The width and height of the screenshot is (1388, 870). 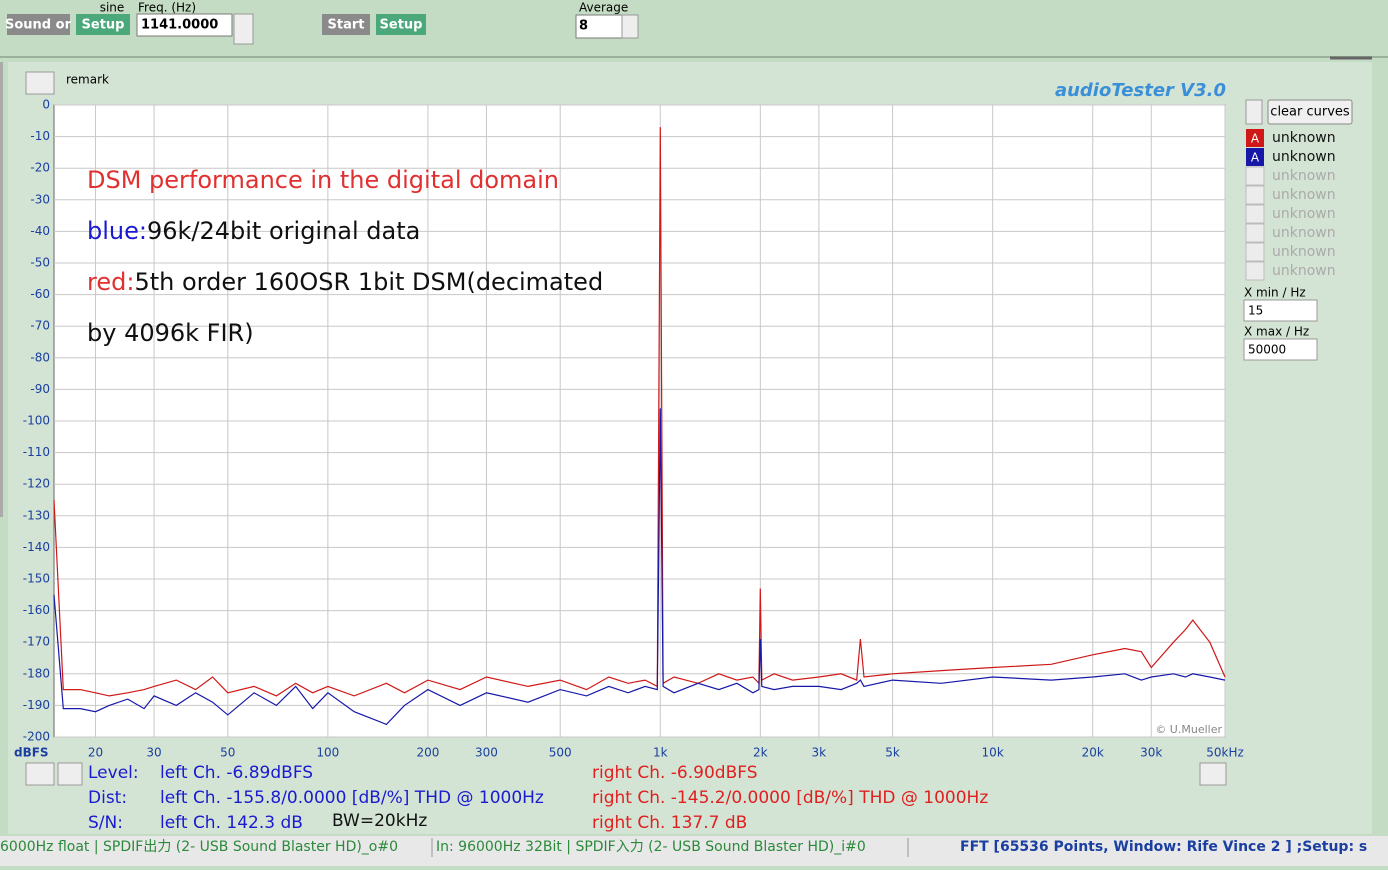 What do you see at coordinates (669, 823) in the screenshot?
I see `sn-right: right Ch. 137.7 dB` at bounding box center [669, 823].